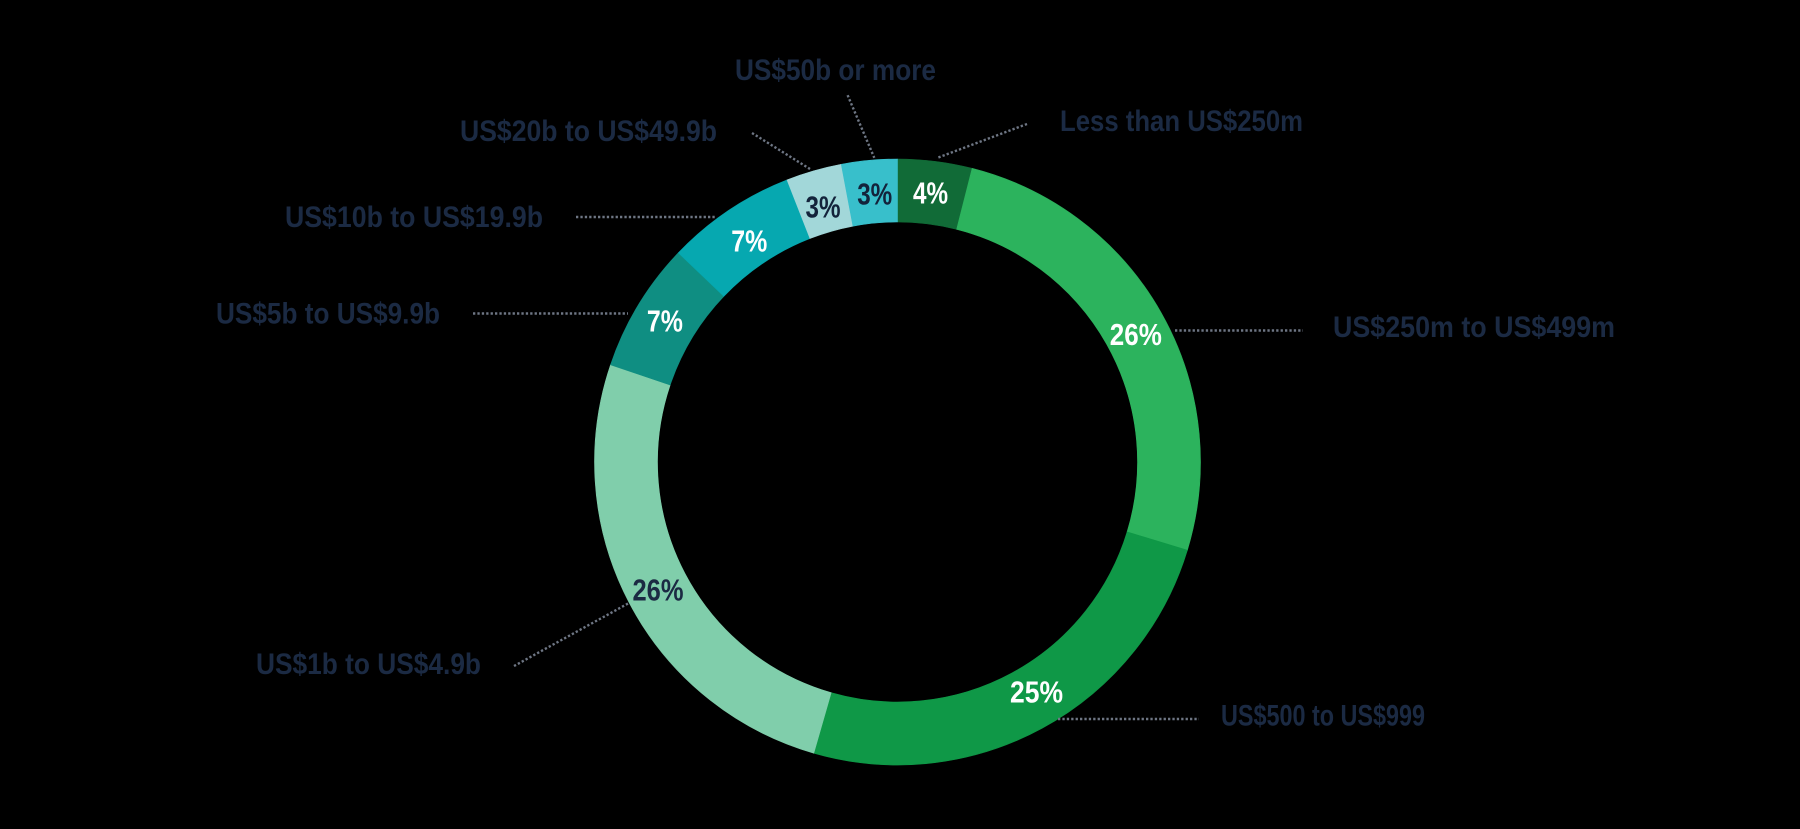 This screenshot has height=829, width=1800. Describe the element at coordinates (1036, 692) in the screenshot. I see `svg-text: 25%` at that location.